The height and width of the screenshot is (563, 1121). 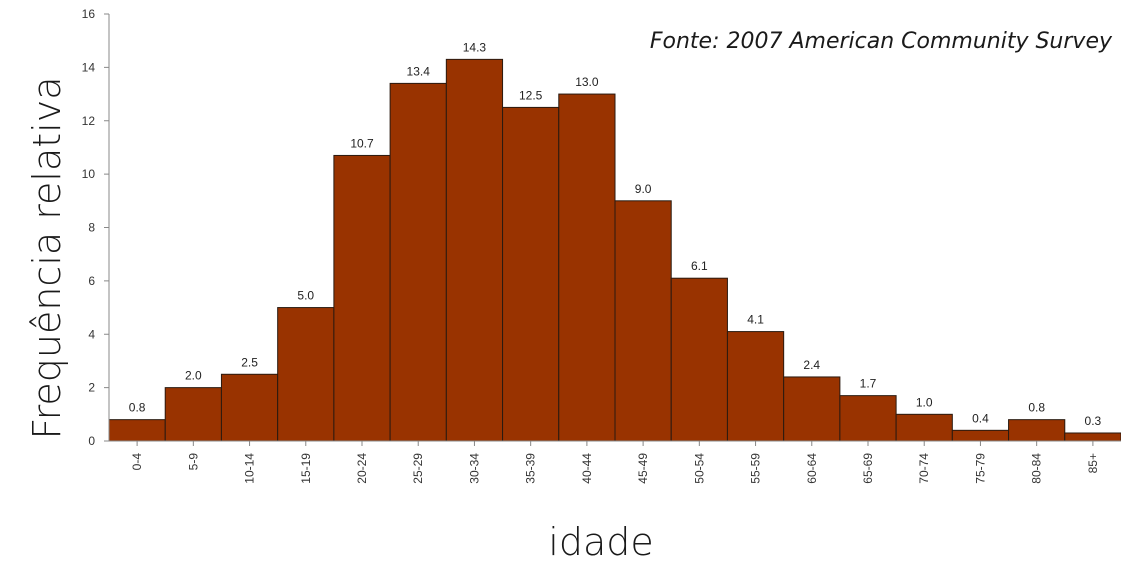 I want to click on x-tick-label: 70-74, so click(x=924, y=468).